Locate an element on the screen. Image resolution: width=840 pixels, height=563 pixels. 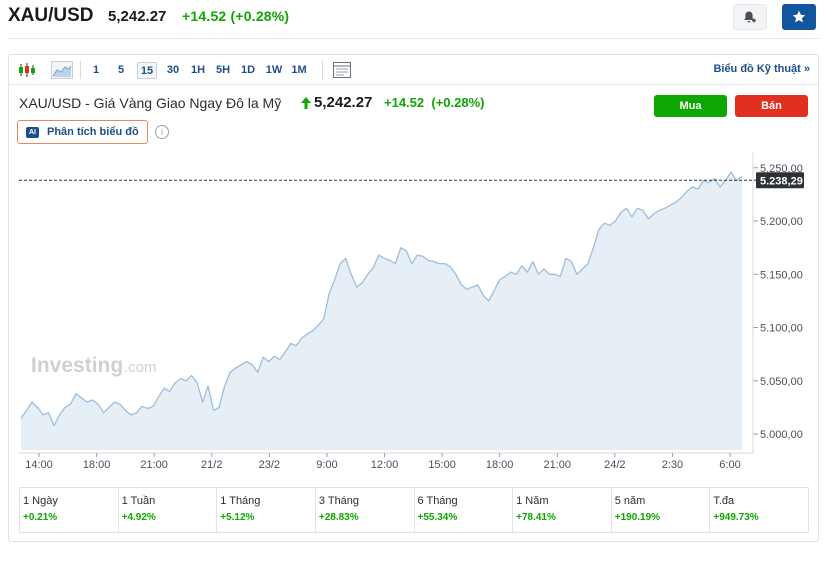
info-icon: i is located at coordinates (162, 132).